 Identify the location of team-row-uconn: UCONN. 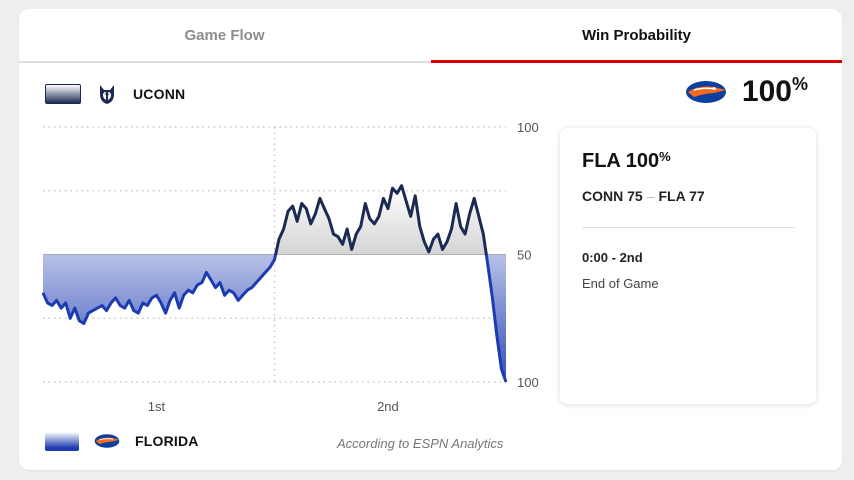
(115, 94).